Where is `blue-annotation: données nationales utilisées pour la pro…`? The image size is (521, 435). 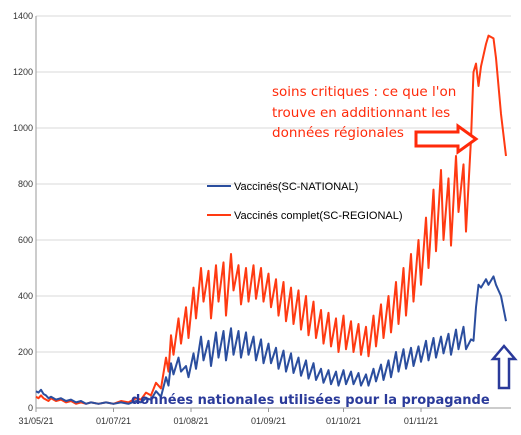
blue-annotation: données nationales utilisées pour la pro… is located at coordinates (324, 376).